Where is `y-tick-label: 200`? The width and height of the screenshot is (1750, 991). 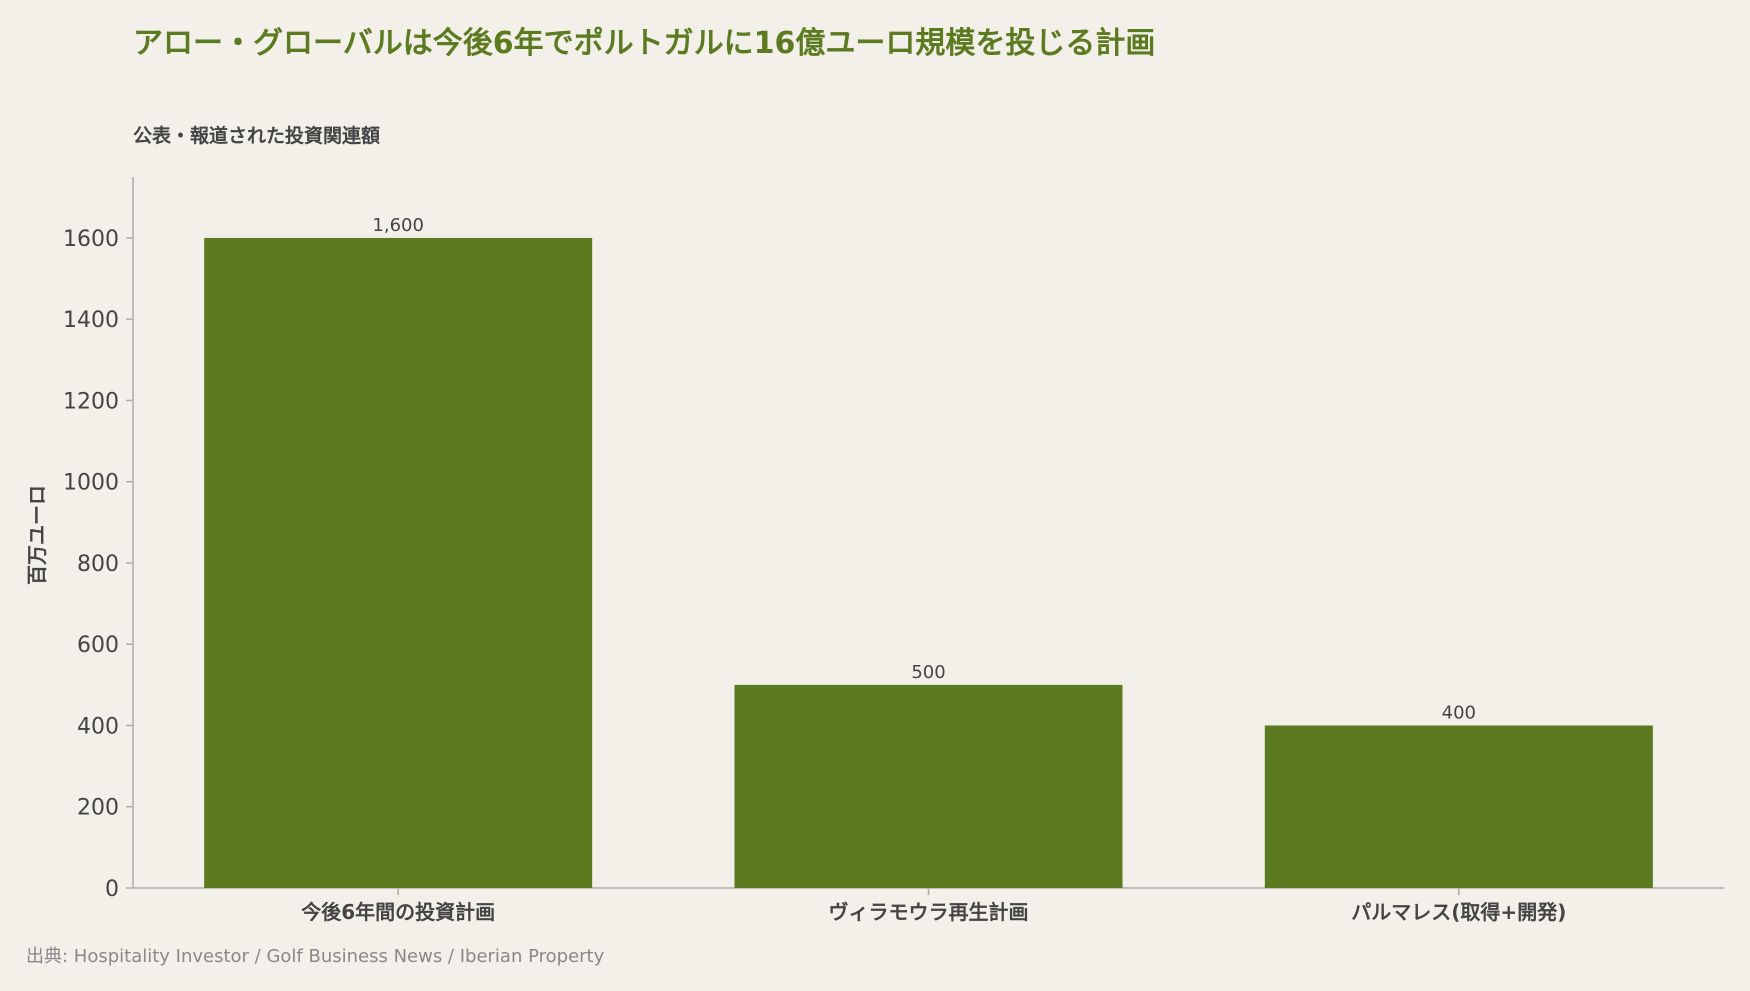
y-tick-label: 200 is located at coordinates (98, 808).